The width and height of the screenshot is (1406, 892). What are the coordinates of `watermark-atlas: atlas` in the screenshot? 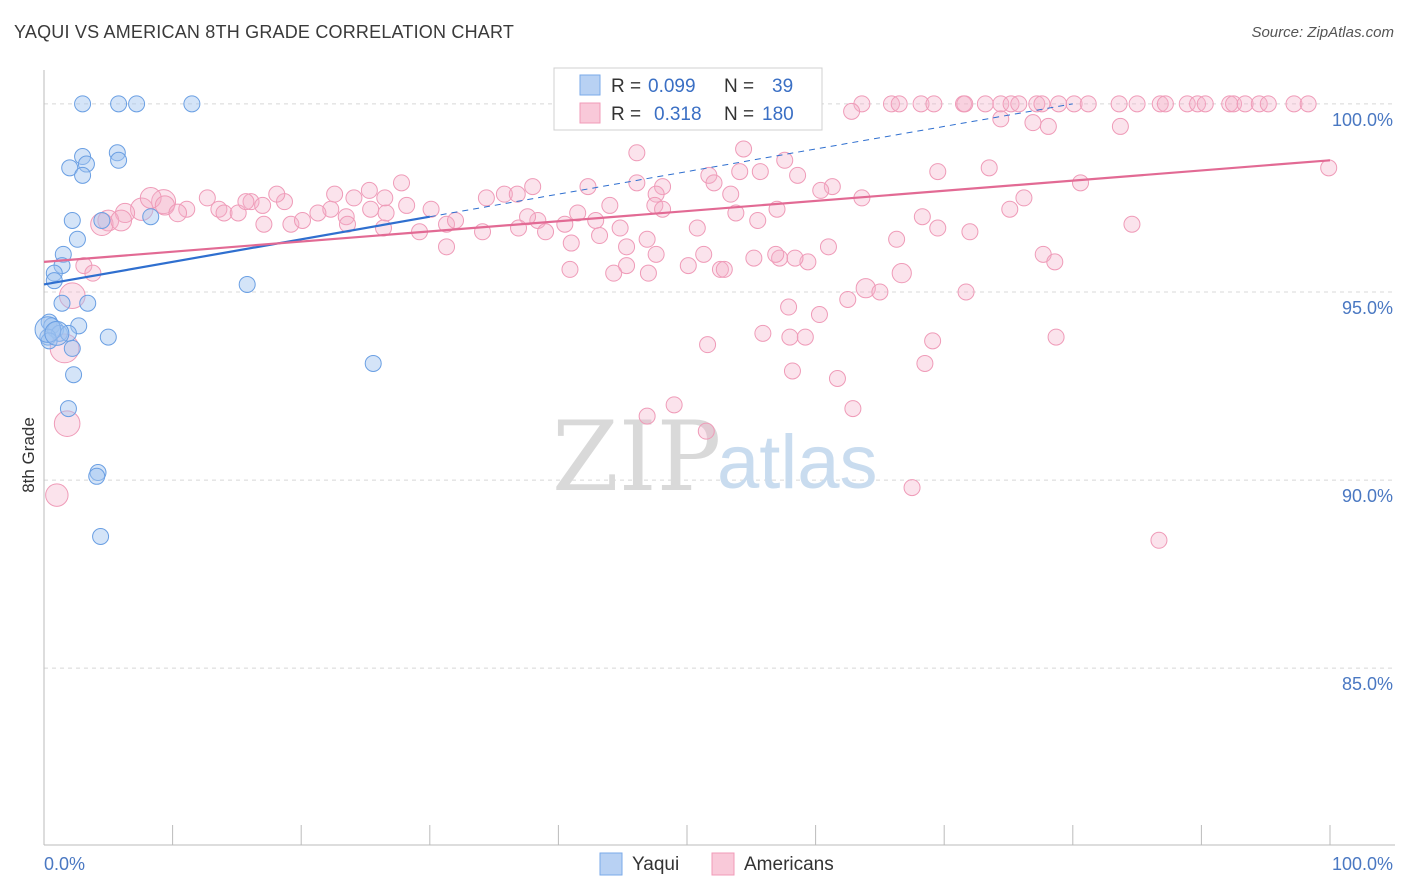 It's located at (797, 462).